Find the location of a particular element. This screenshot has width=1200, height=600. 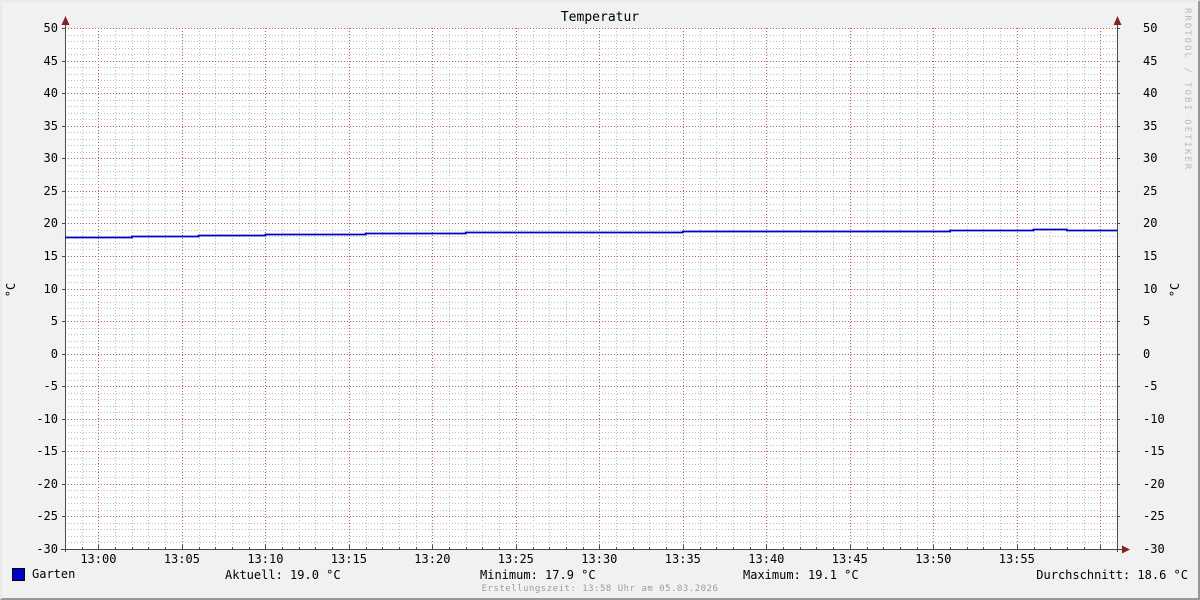

stat-aktuell: Aktuell: 19.0 °C is located at coordinates (283, 575).